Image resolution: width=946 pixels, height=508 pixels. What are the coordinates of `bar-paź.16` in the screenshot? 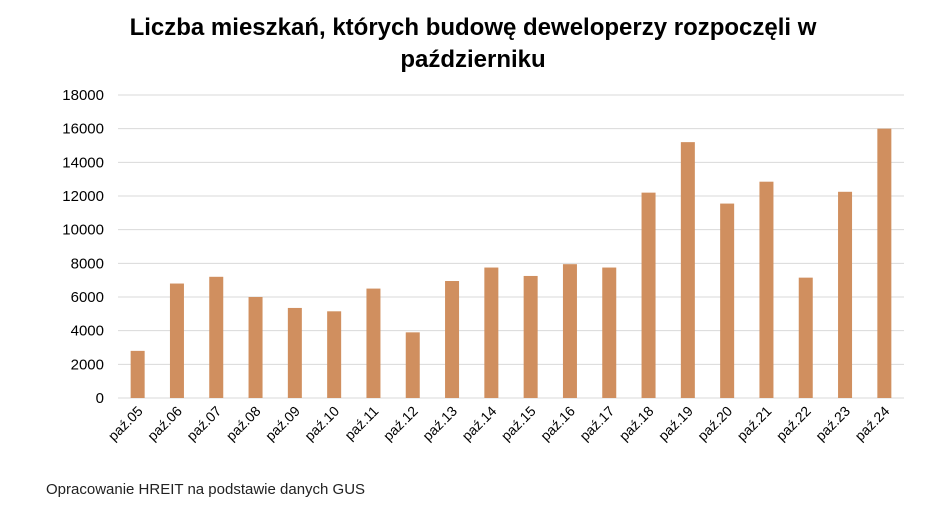 It's located at (569, 331).